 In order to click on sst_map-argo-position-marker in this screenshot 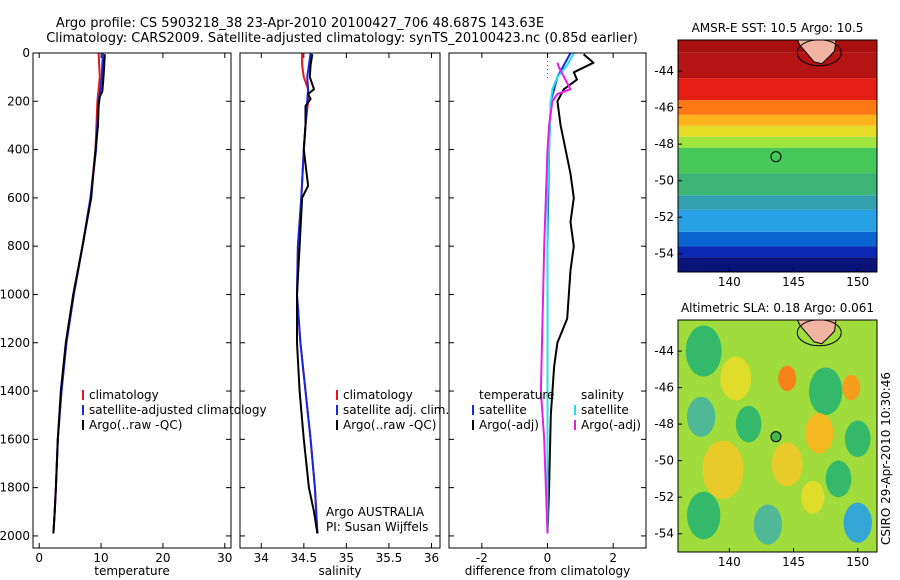, I will do `click(776, 157)`.